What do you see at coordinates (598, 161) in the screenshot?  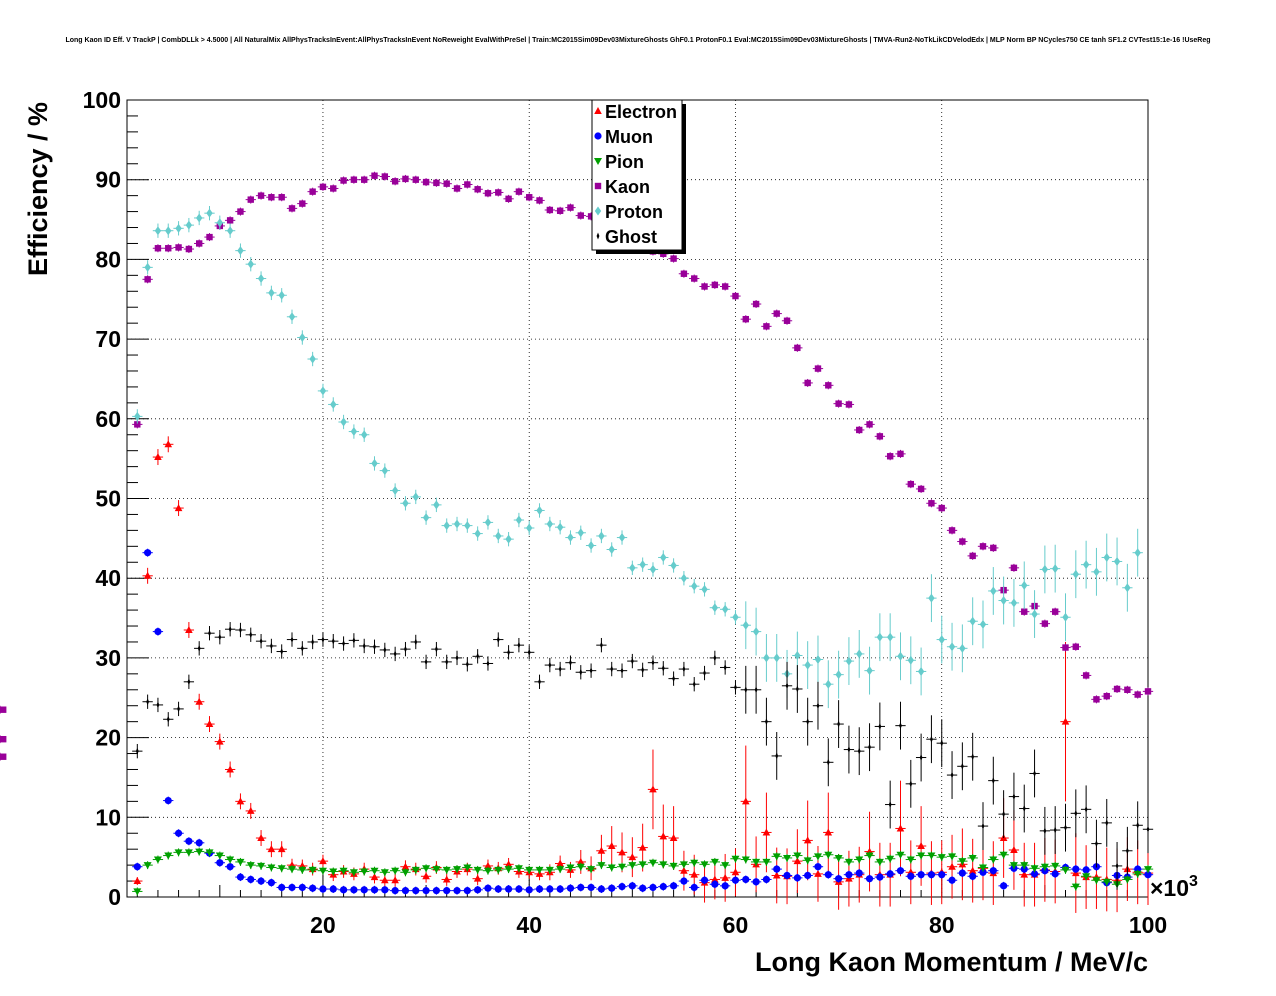 I see `legend-pion-marker` at bounding box center [598, 161].